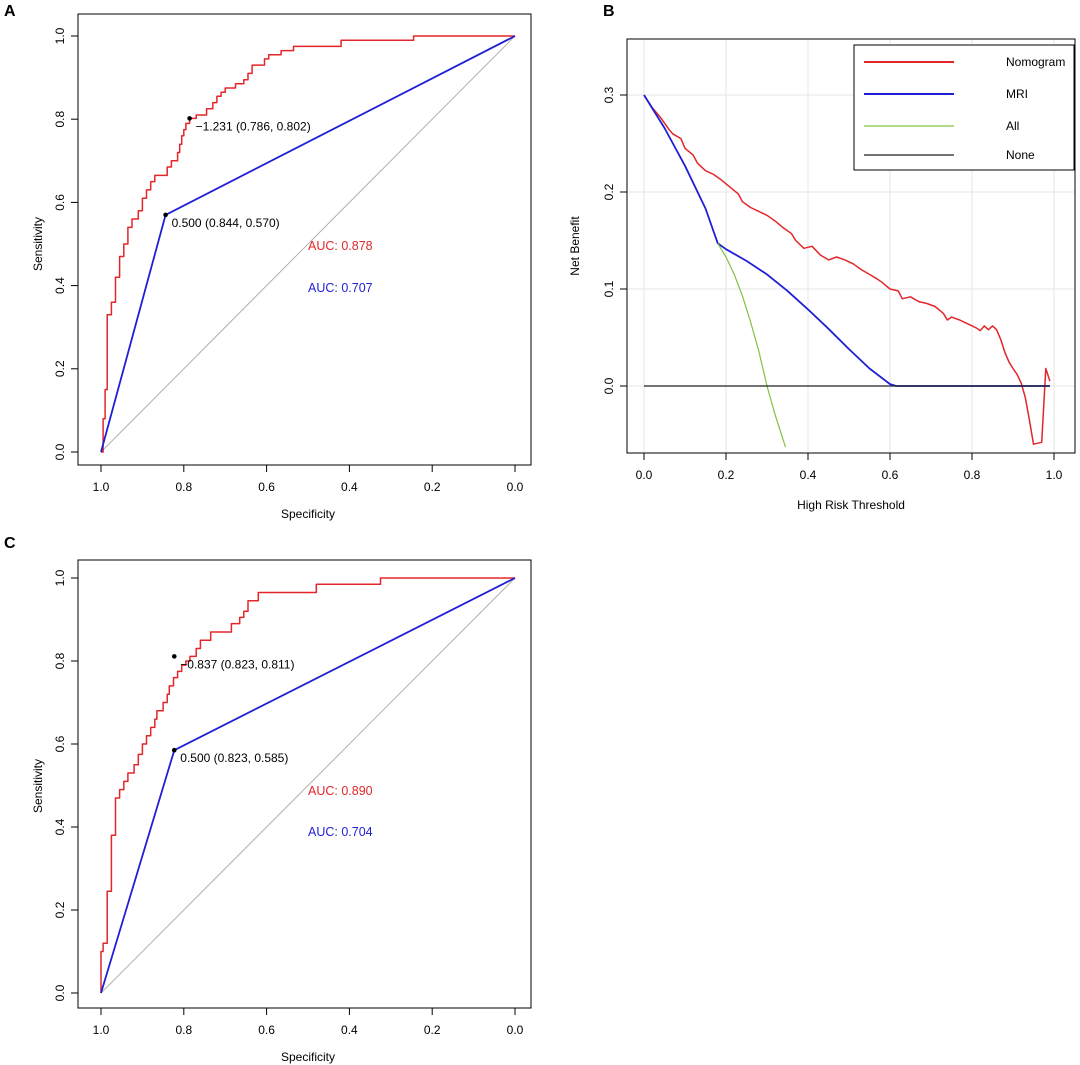 This screenshot has height=1065, width=1080. What do you see at coordinates (60, 909) in the screenshot?
I see `c-y-tick-label-1: 0.2` at bounding box center [60, 909].